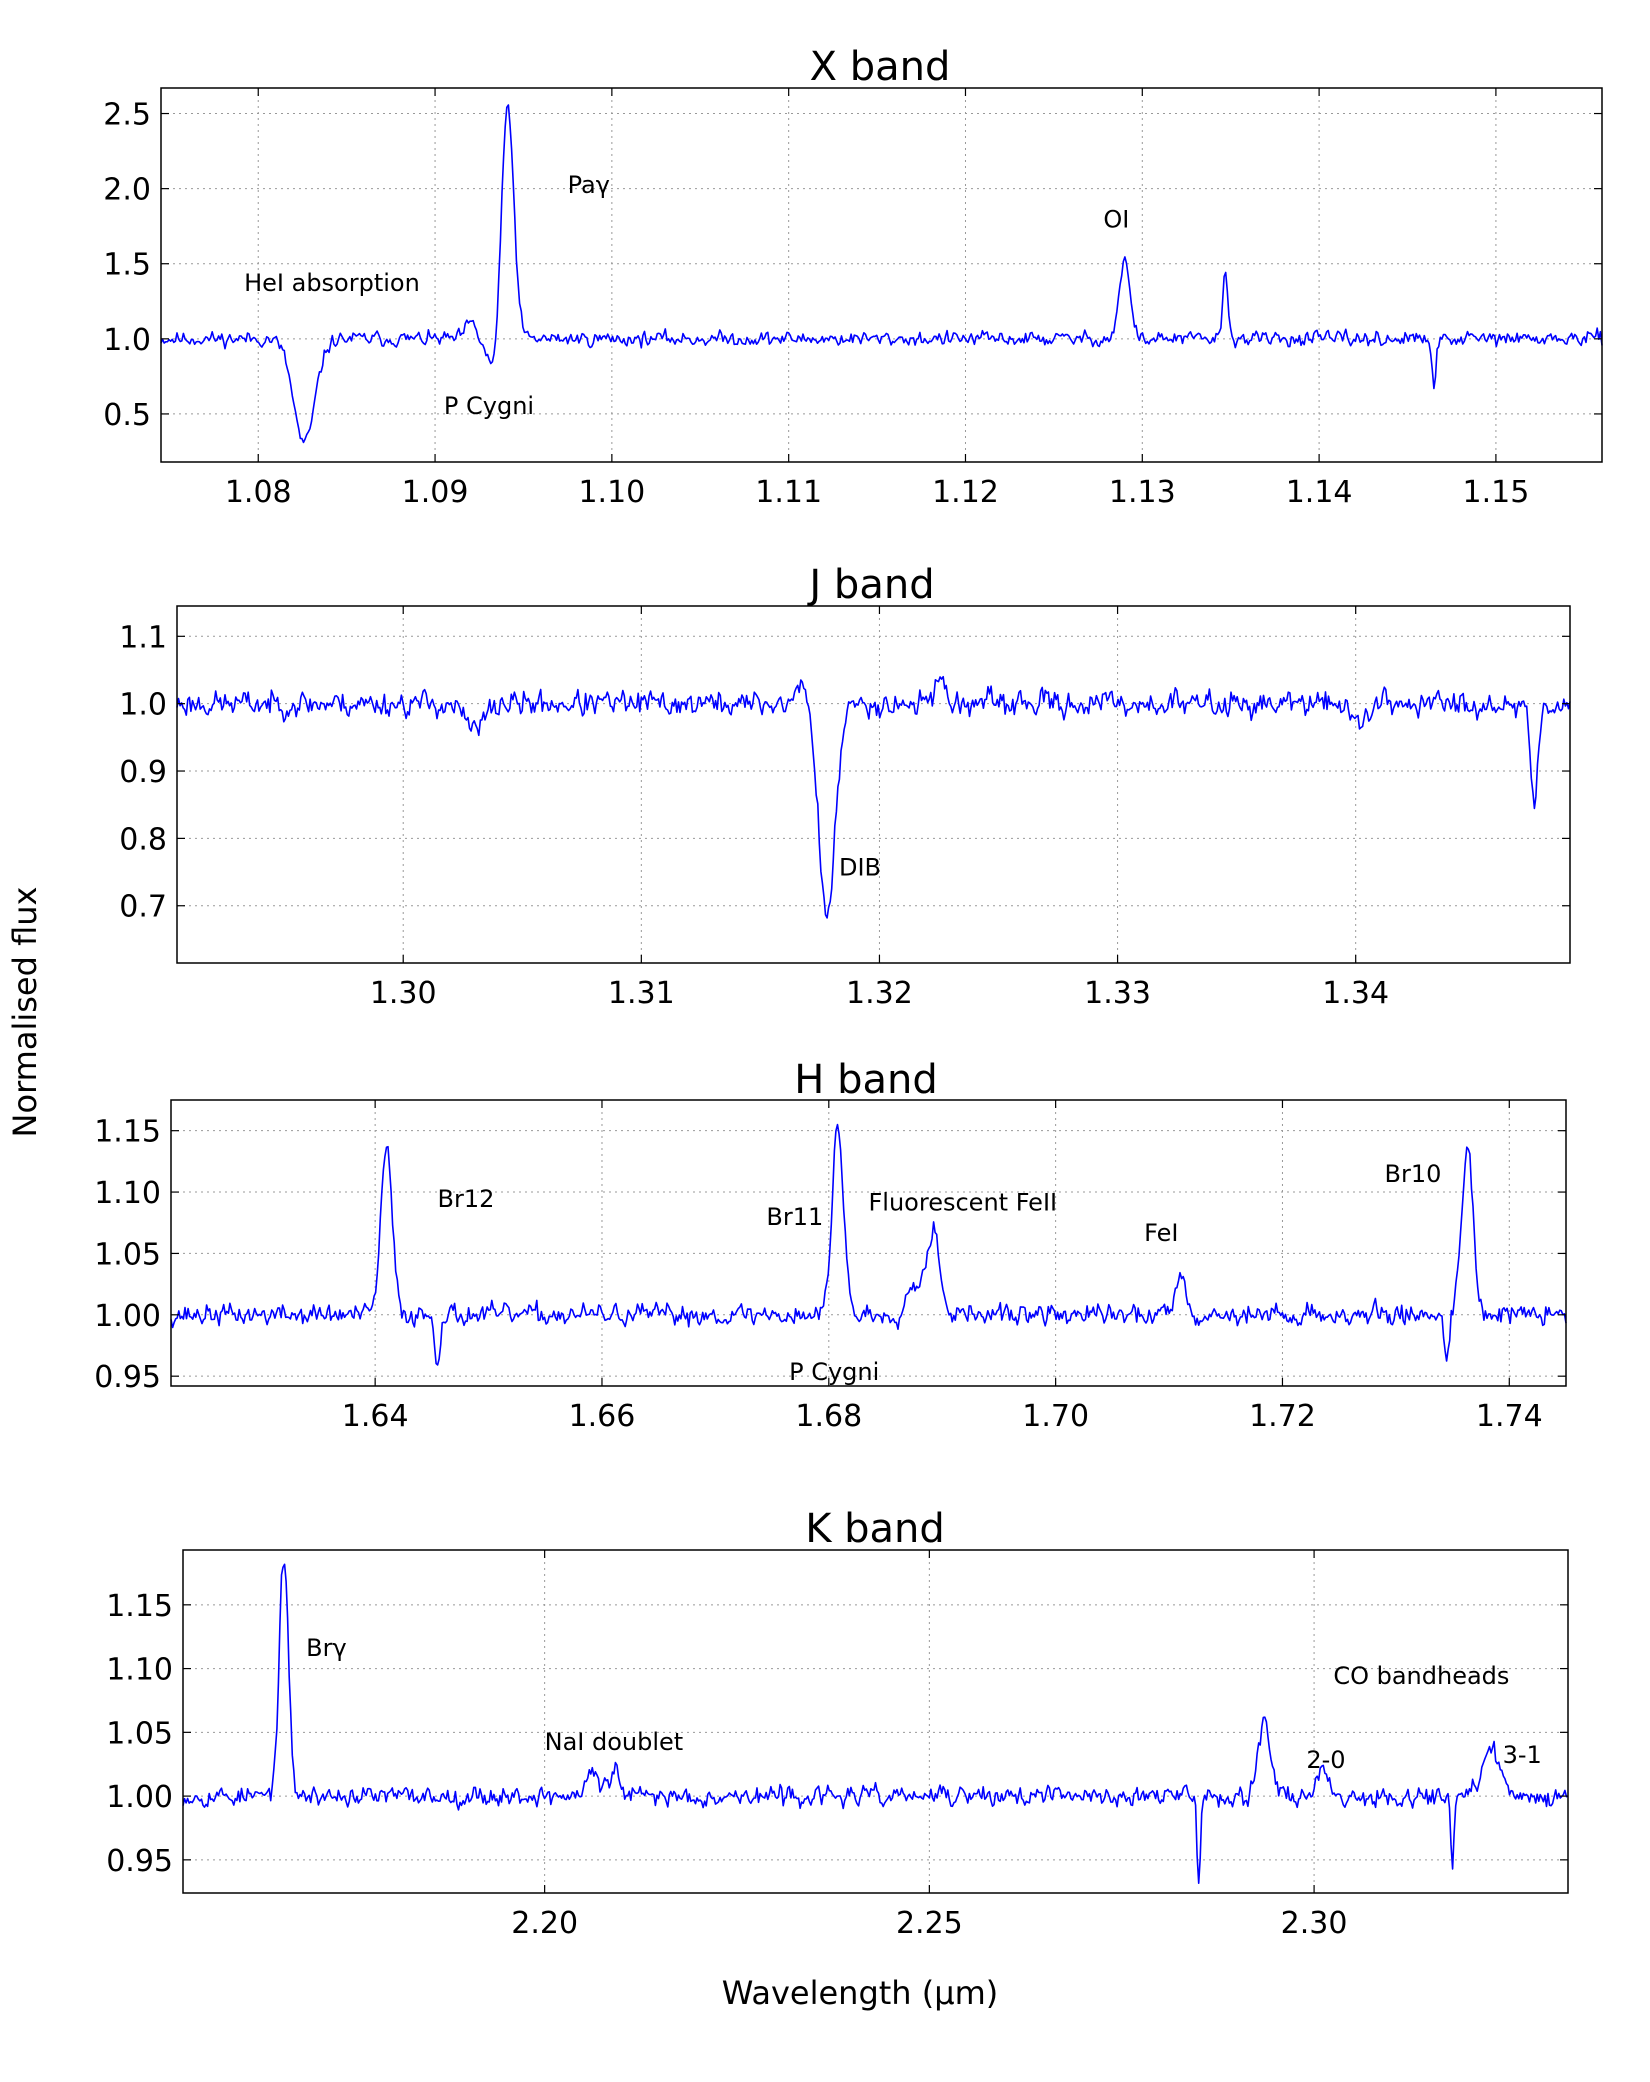  I want to click on y-tick-label: 1.1, so click(143, 637).